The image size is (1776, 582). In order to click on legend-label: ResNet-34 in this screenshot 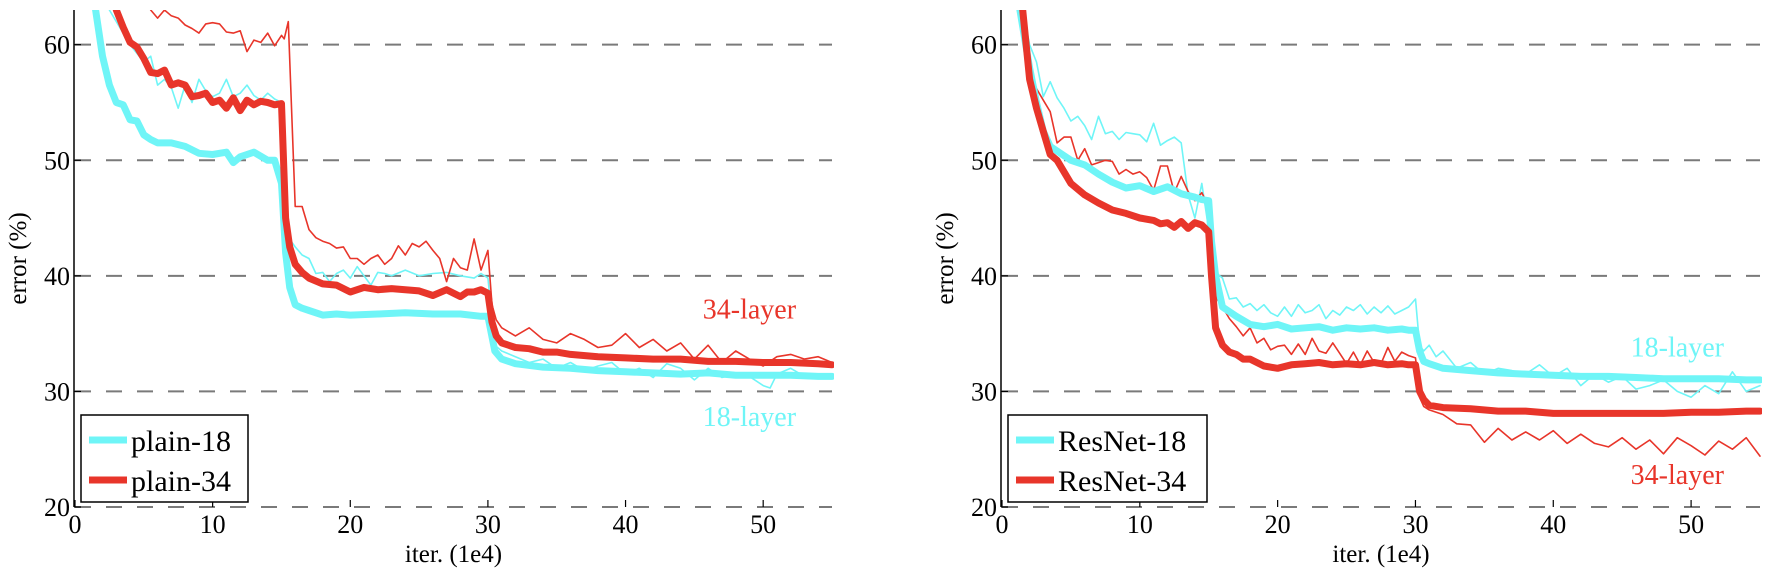, I will do `click(1122, 481)`.